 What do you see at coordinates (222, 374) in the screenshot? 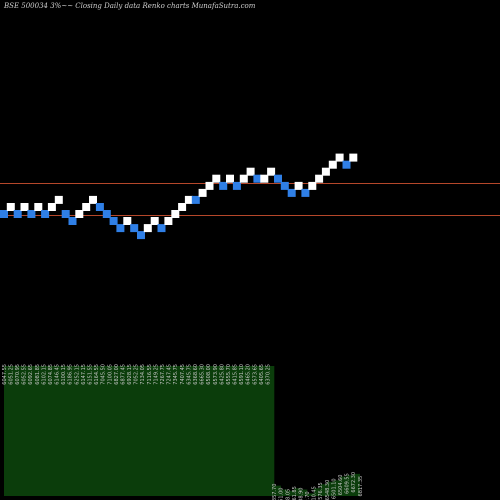
I see `x-tick-label: 6425.80` at bounding box center [222, 374].